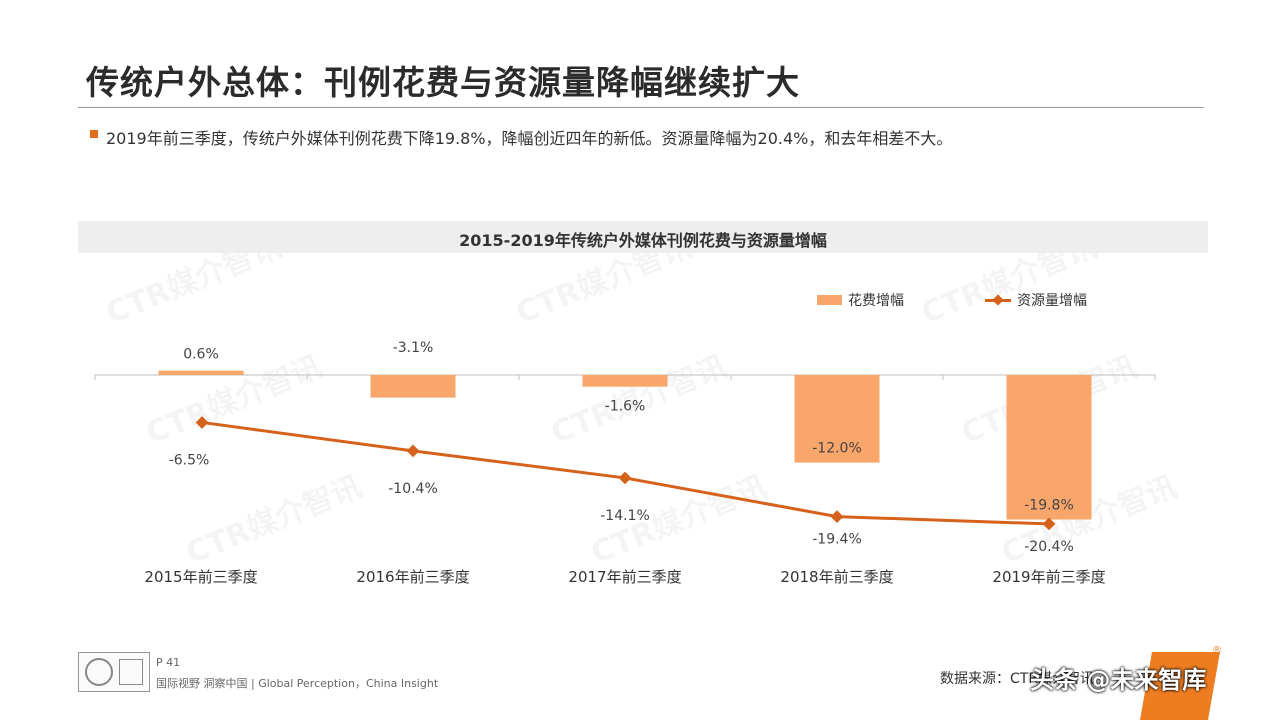 The width and height of the screenshot is (1280, 720). Describe the element at coordinates (641, 107) in the screenshot. I see `title-divider` at that location.